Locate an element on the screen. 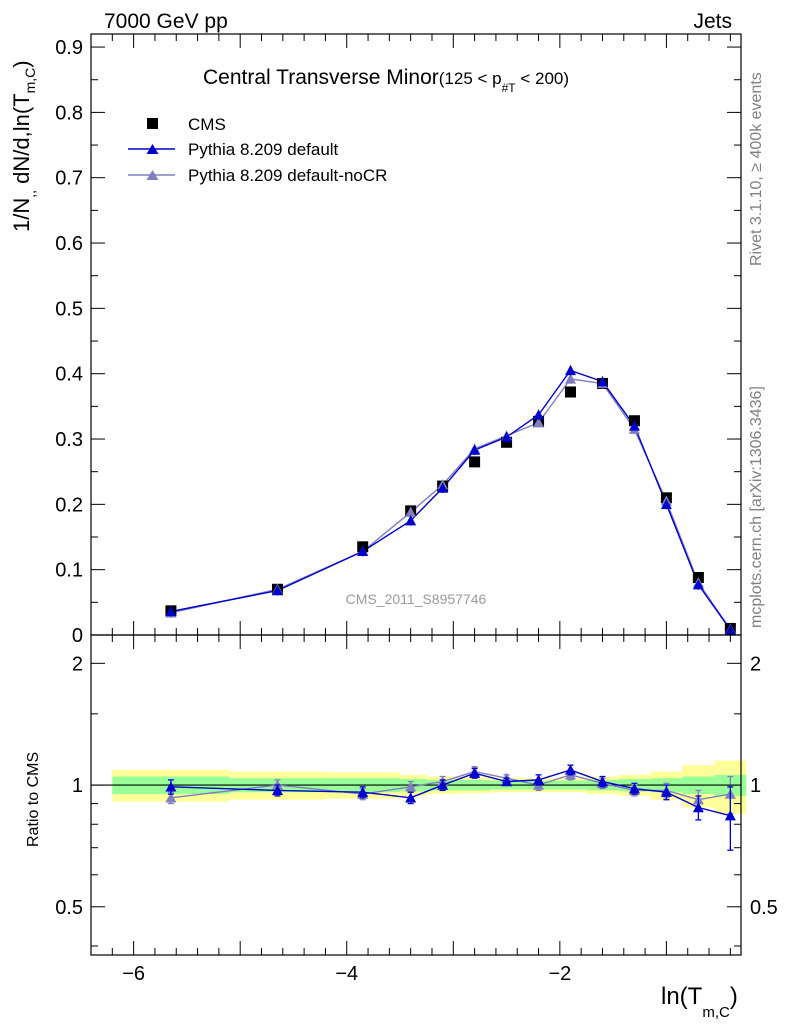 The height and width of the screenshot is (1024, 786). ratio-line is located at coordinates (450, 793).